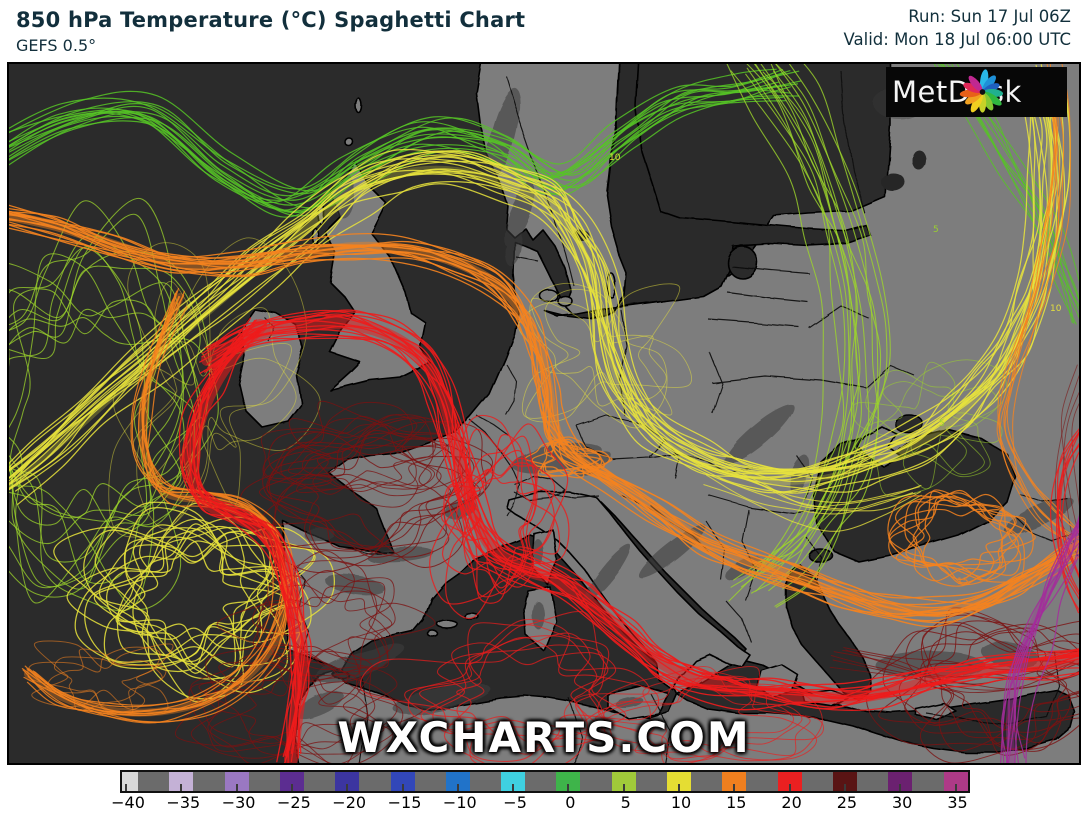 The height and width of the screenshot is (833, 1088). What do you see at coordinates (989, 16) in the screenshot?
I see `run-timestamp: Run: Sun 17 Jul 06Z` at bounding box center [989, 16].